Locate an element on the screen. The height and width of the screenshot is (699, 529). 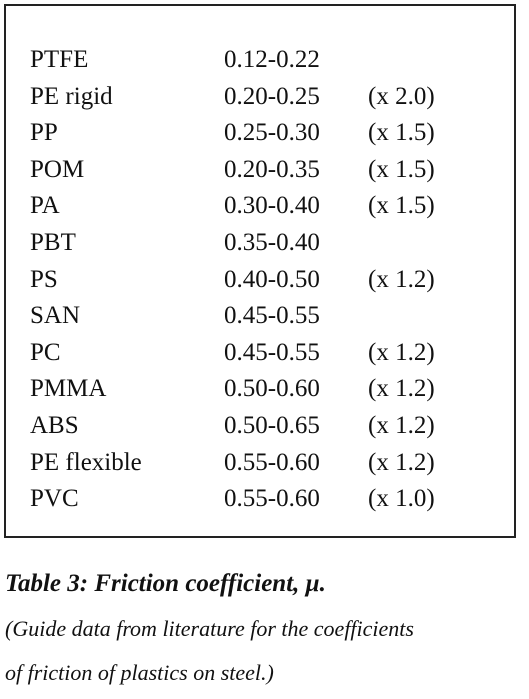
friction-range: 0.12-0.22 is located at coordinates (272, 59).